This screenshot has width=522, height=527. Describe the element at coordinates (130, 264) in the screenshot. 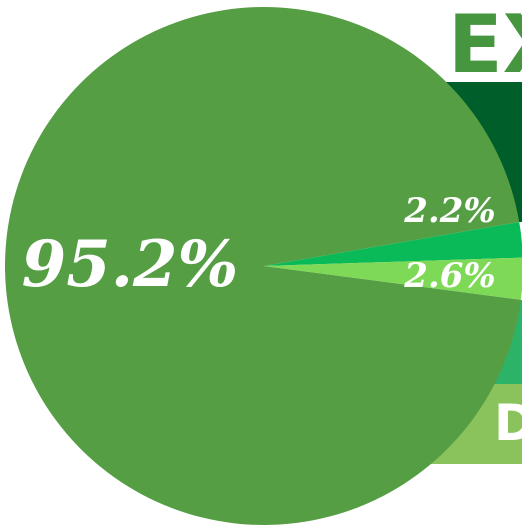

I see `slice-label-1: 95.2%` at that location.